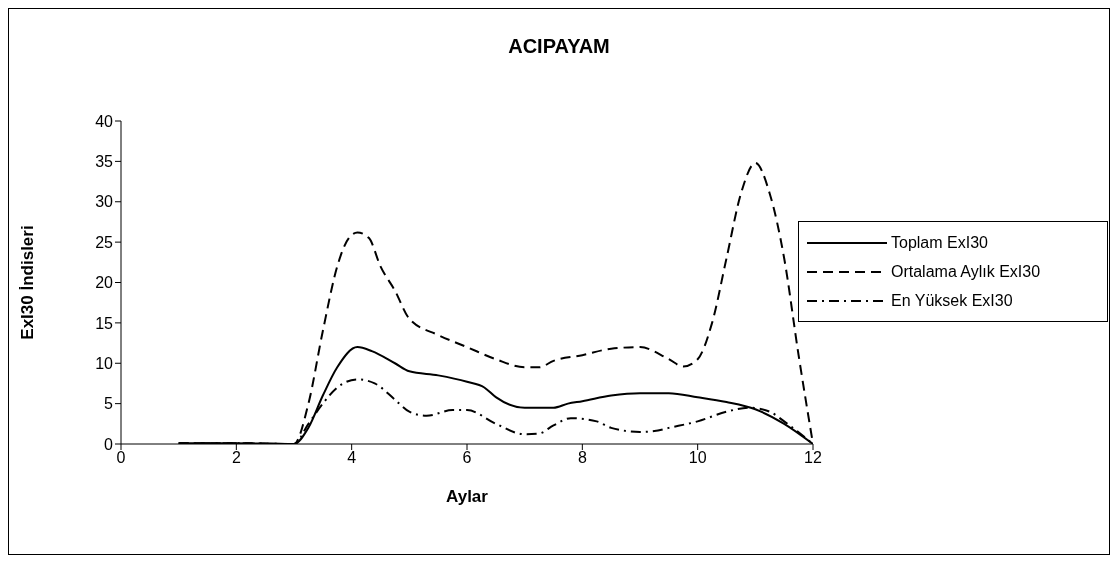 Image resolution: width=1117 pixels, height=561 pixels. I want to click on legend-label: Toplam ExI30, so click(939, 242).